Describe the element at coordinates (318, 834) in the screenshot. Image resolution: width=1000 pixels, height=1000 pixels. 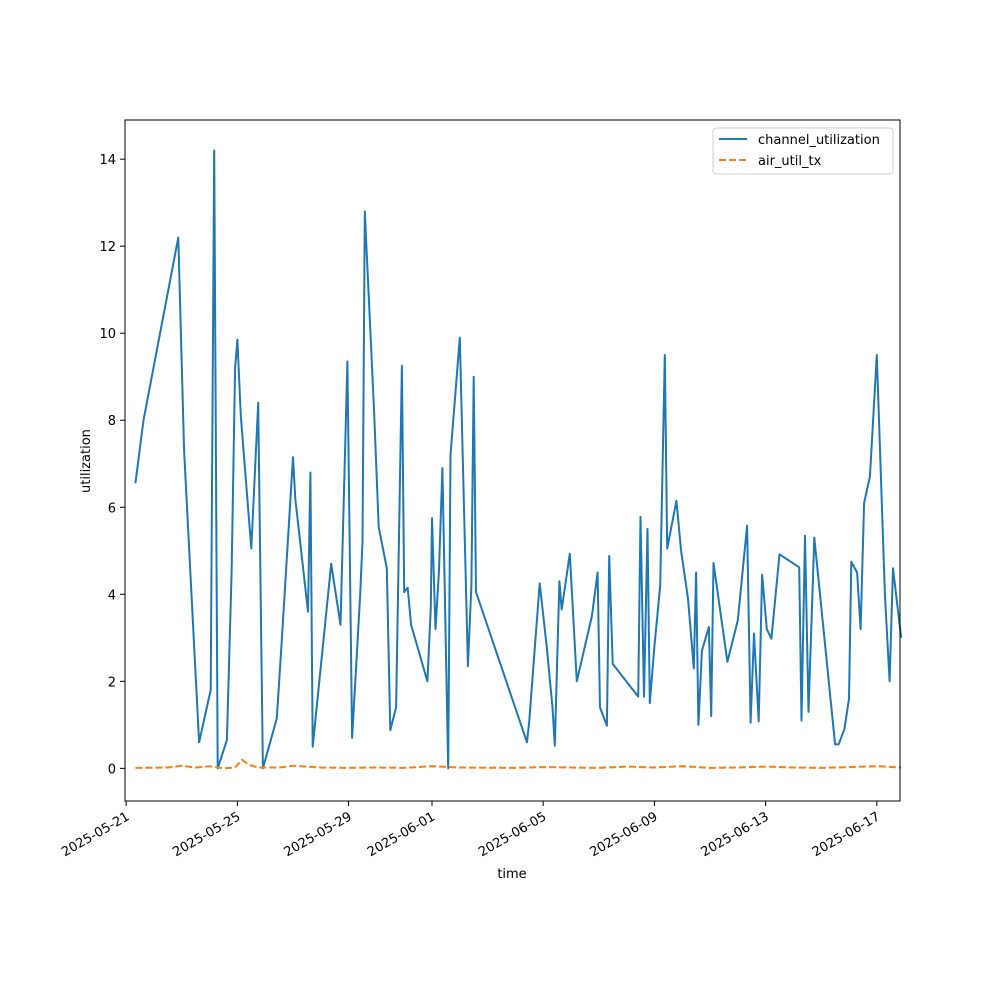
I see `x-tick-label: 2025-05-29` at that location.